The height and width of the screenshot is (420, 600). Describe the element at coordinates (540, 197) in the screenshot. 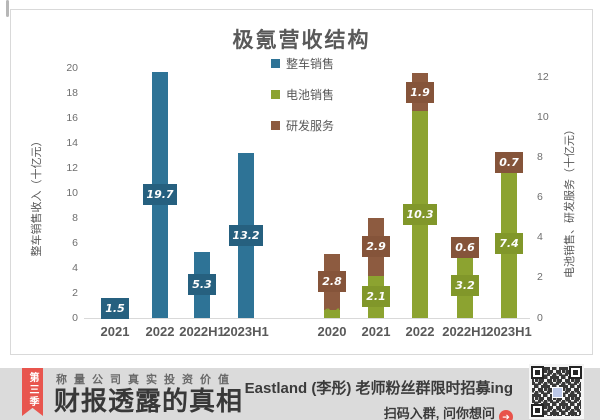

I see `right-axis-tick: 6` at that location.